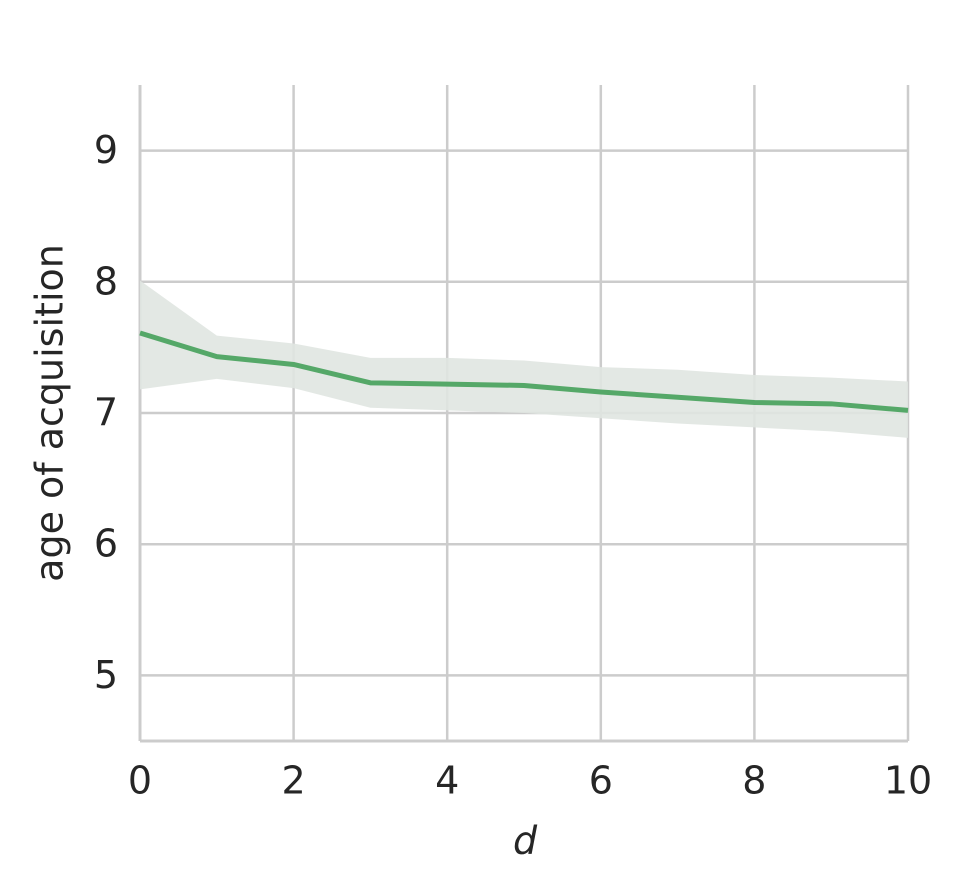  What do you see at coordinates (106, 150) in the screenshot?
I see `y-tick-label: 9` at bounding box center [106, 150].